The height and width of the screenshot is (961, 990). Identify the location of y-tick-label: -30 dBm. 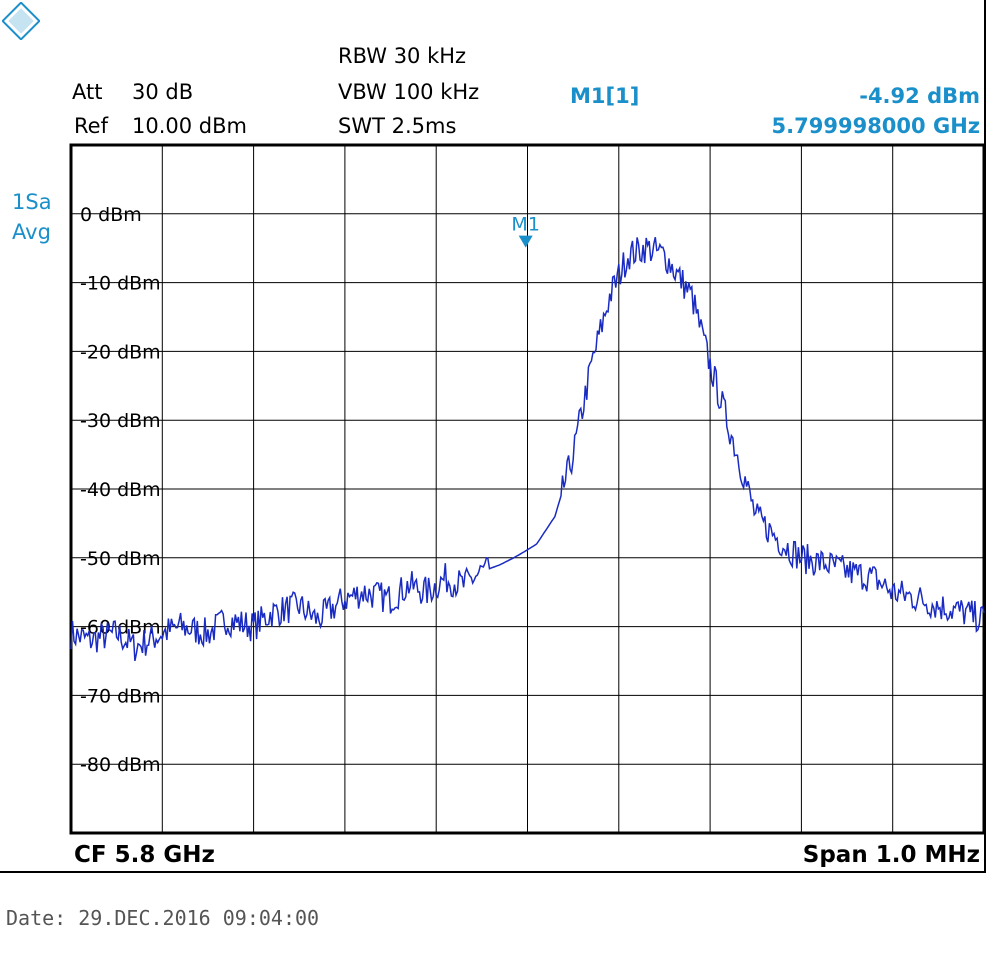
(120, 421).